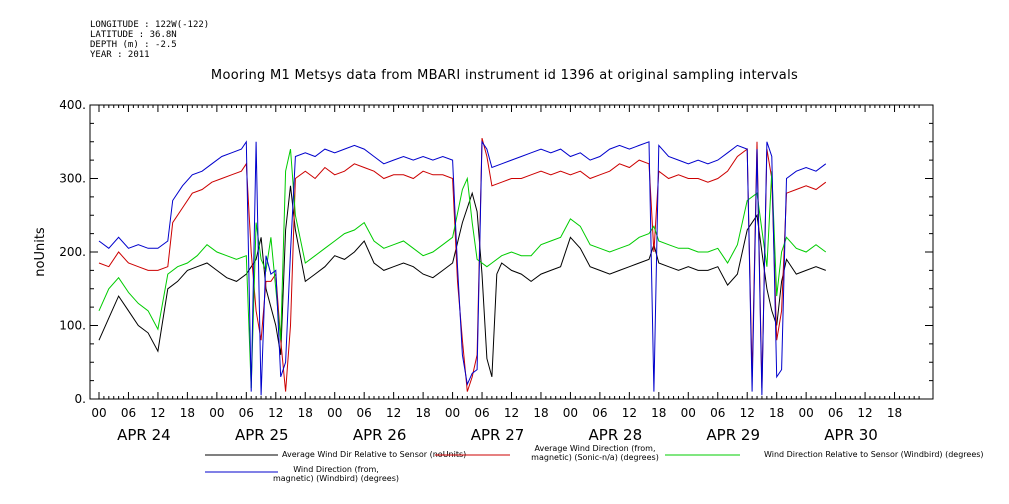  What do you see at coordinates (594, 448) in the screenshot?
I see `legend-label: Average Wind Direction (from,` at bounding box center [594, 448].